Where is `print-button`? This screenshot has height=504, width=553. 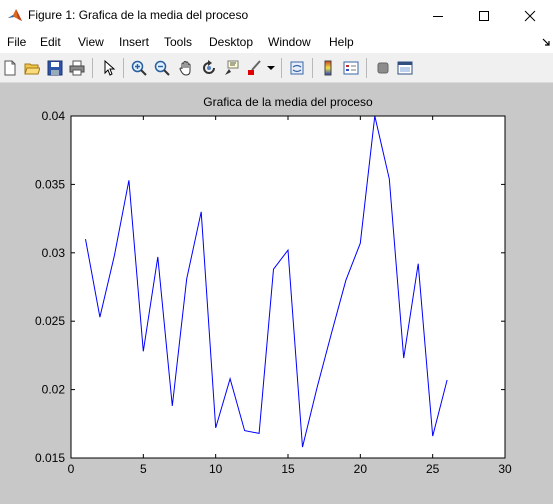 print-button is located at coordinates (77, 68).